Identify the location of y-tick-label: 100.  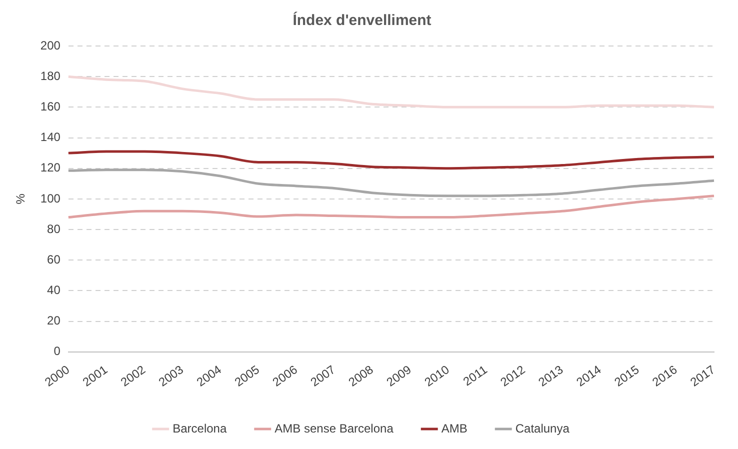
(50, 198).